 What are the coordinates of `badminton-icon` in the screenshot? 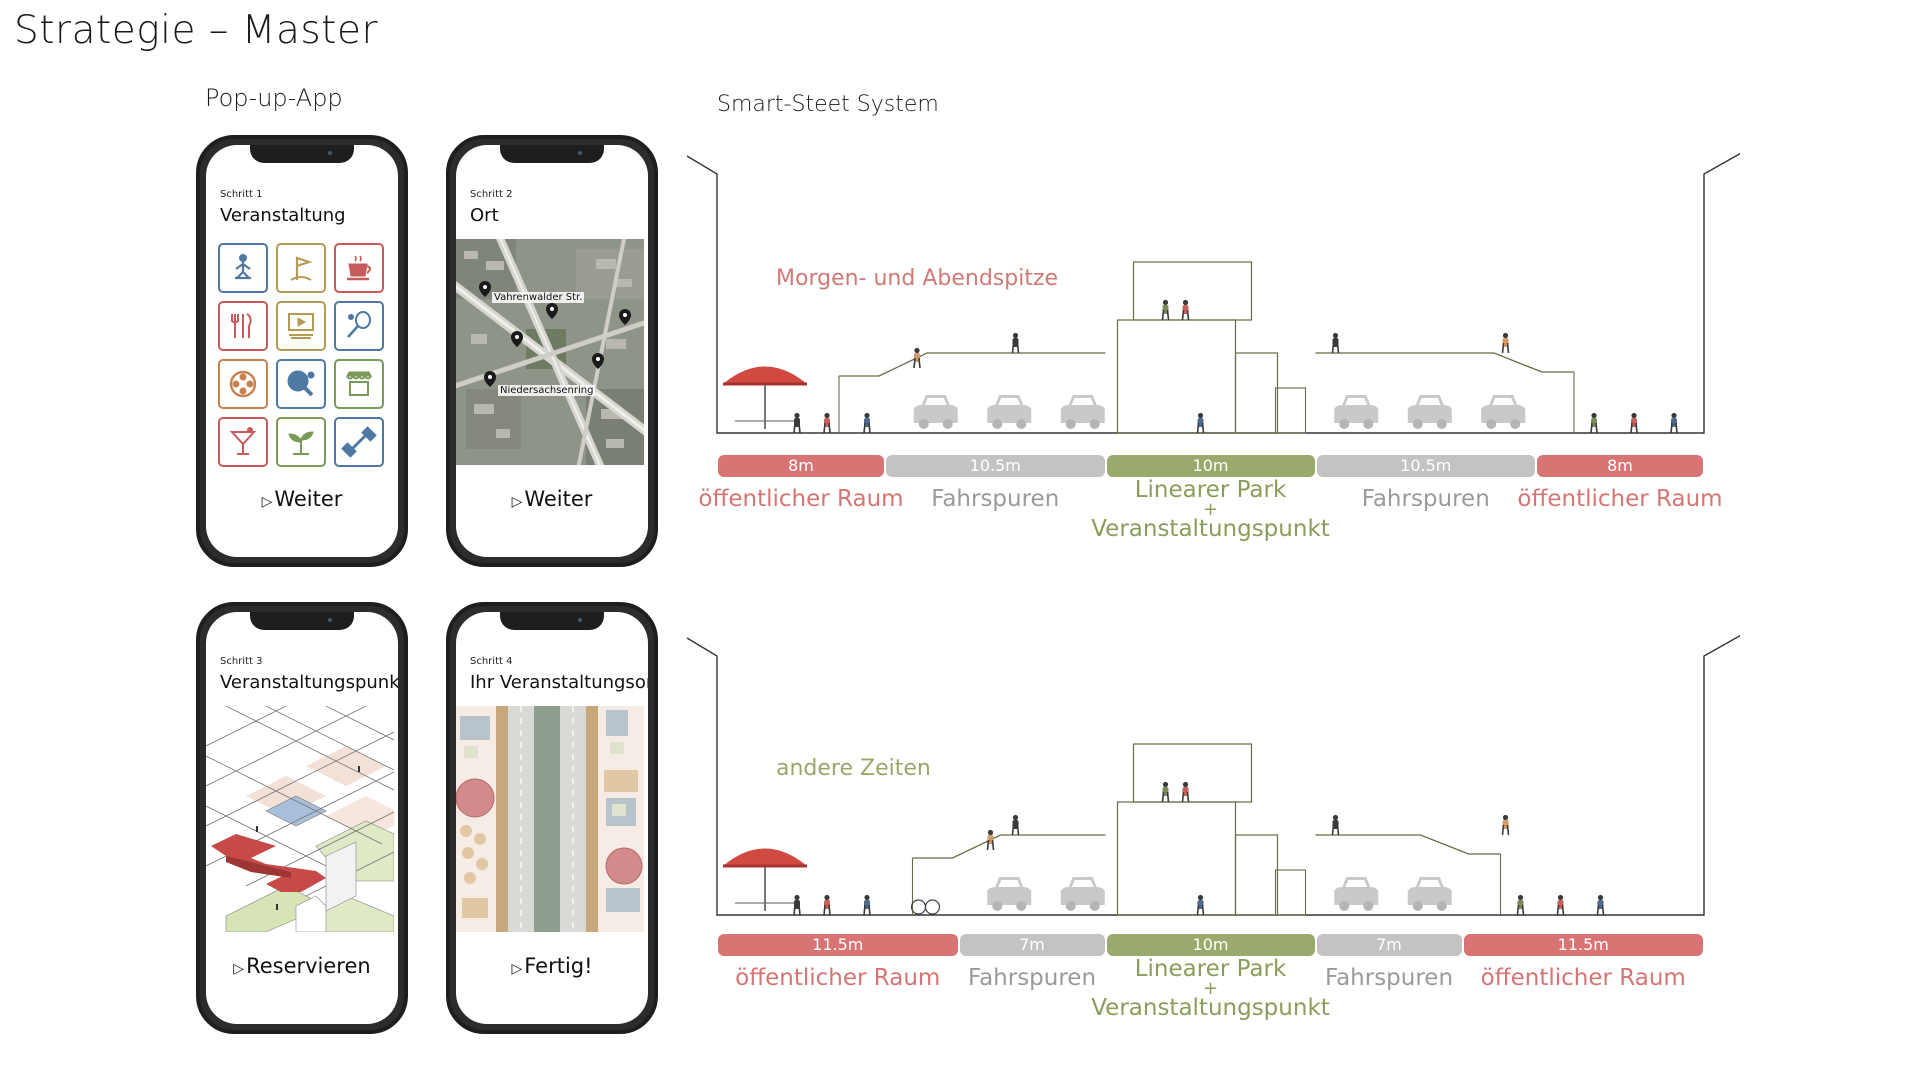 It's located at (359, 324).